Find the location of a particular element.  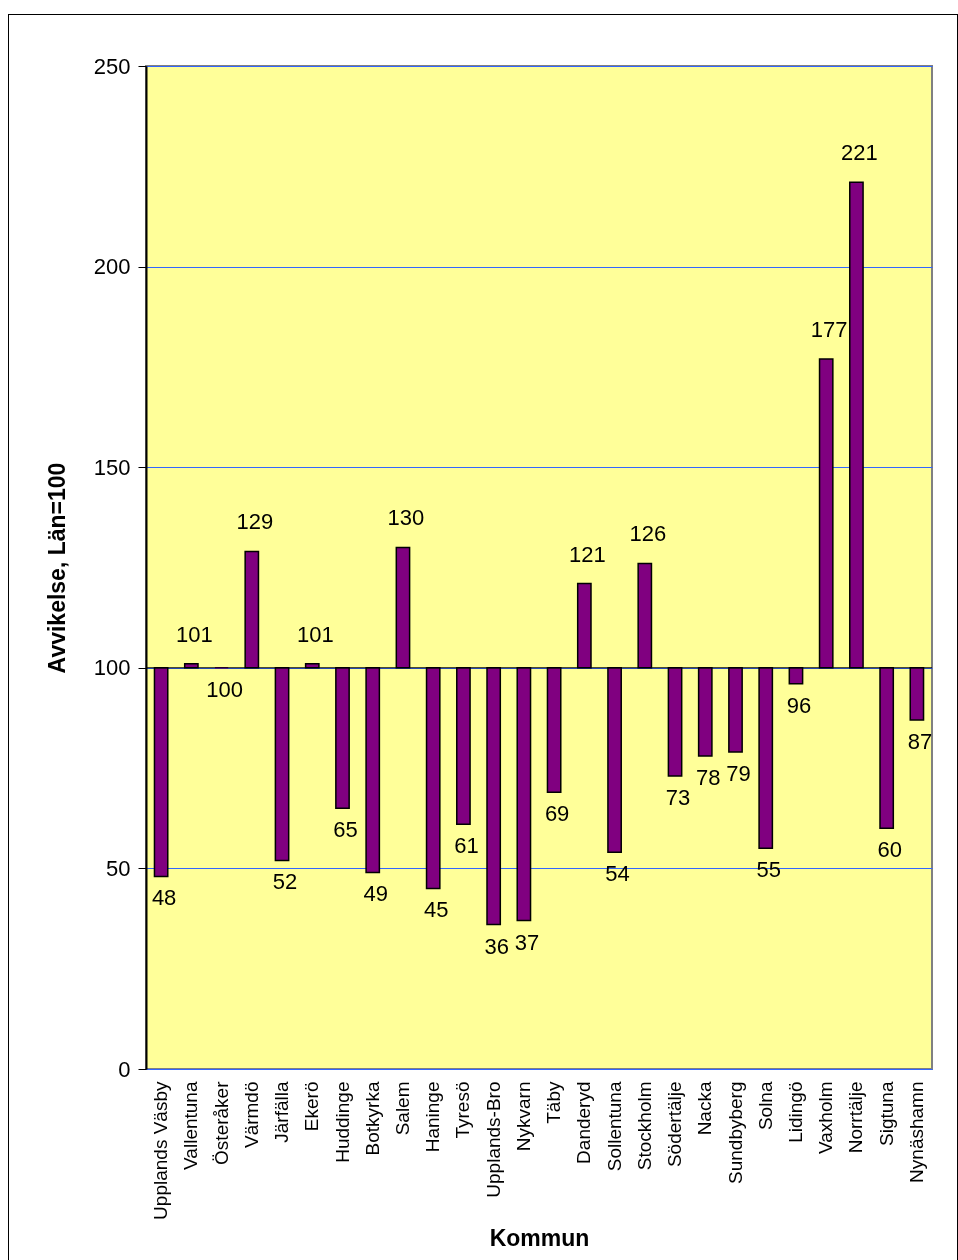

x-tick-label: Sundbyberg is located at coordinates (735, 1132).